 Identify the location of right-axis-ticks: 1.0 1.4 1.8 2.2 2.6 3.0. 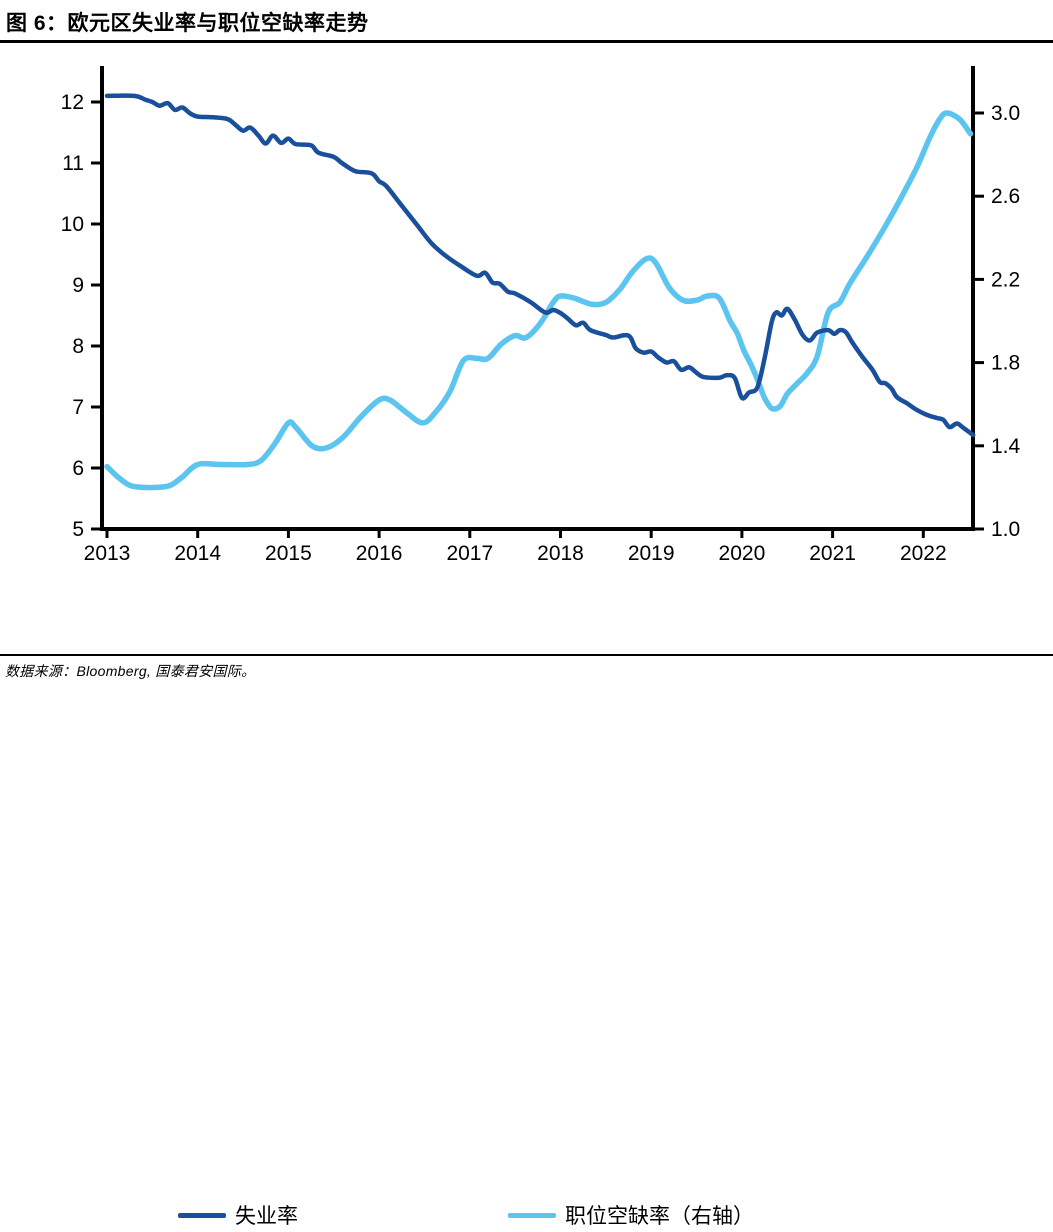
(997, 321).